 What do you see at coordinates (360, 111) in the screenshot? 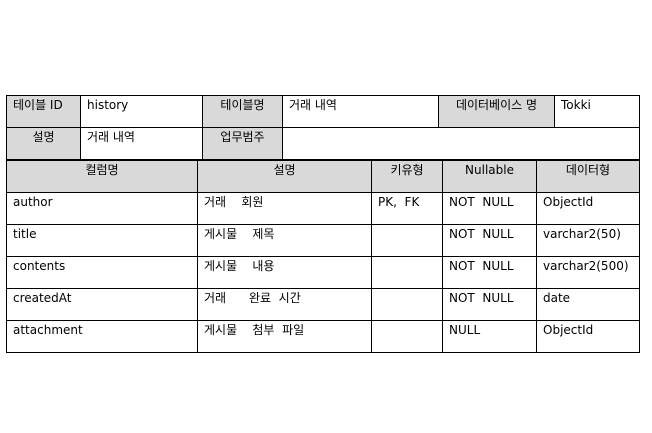
I see `table-name-value: 거래 내역` at bounding box center [360, 111].